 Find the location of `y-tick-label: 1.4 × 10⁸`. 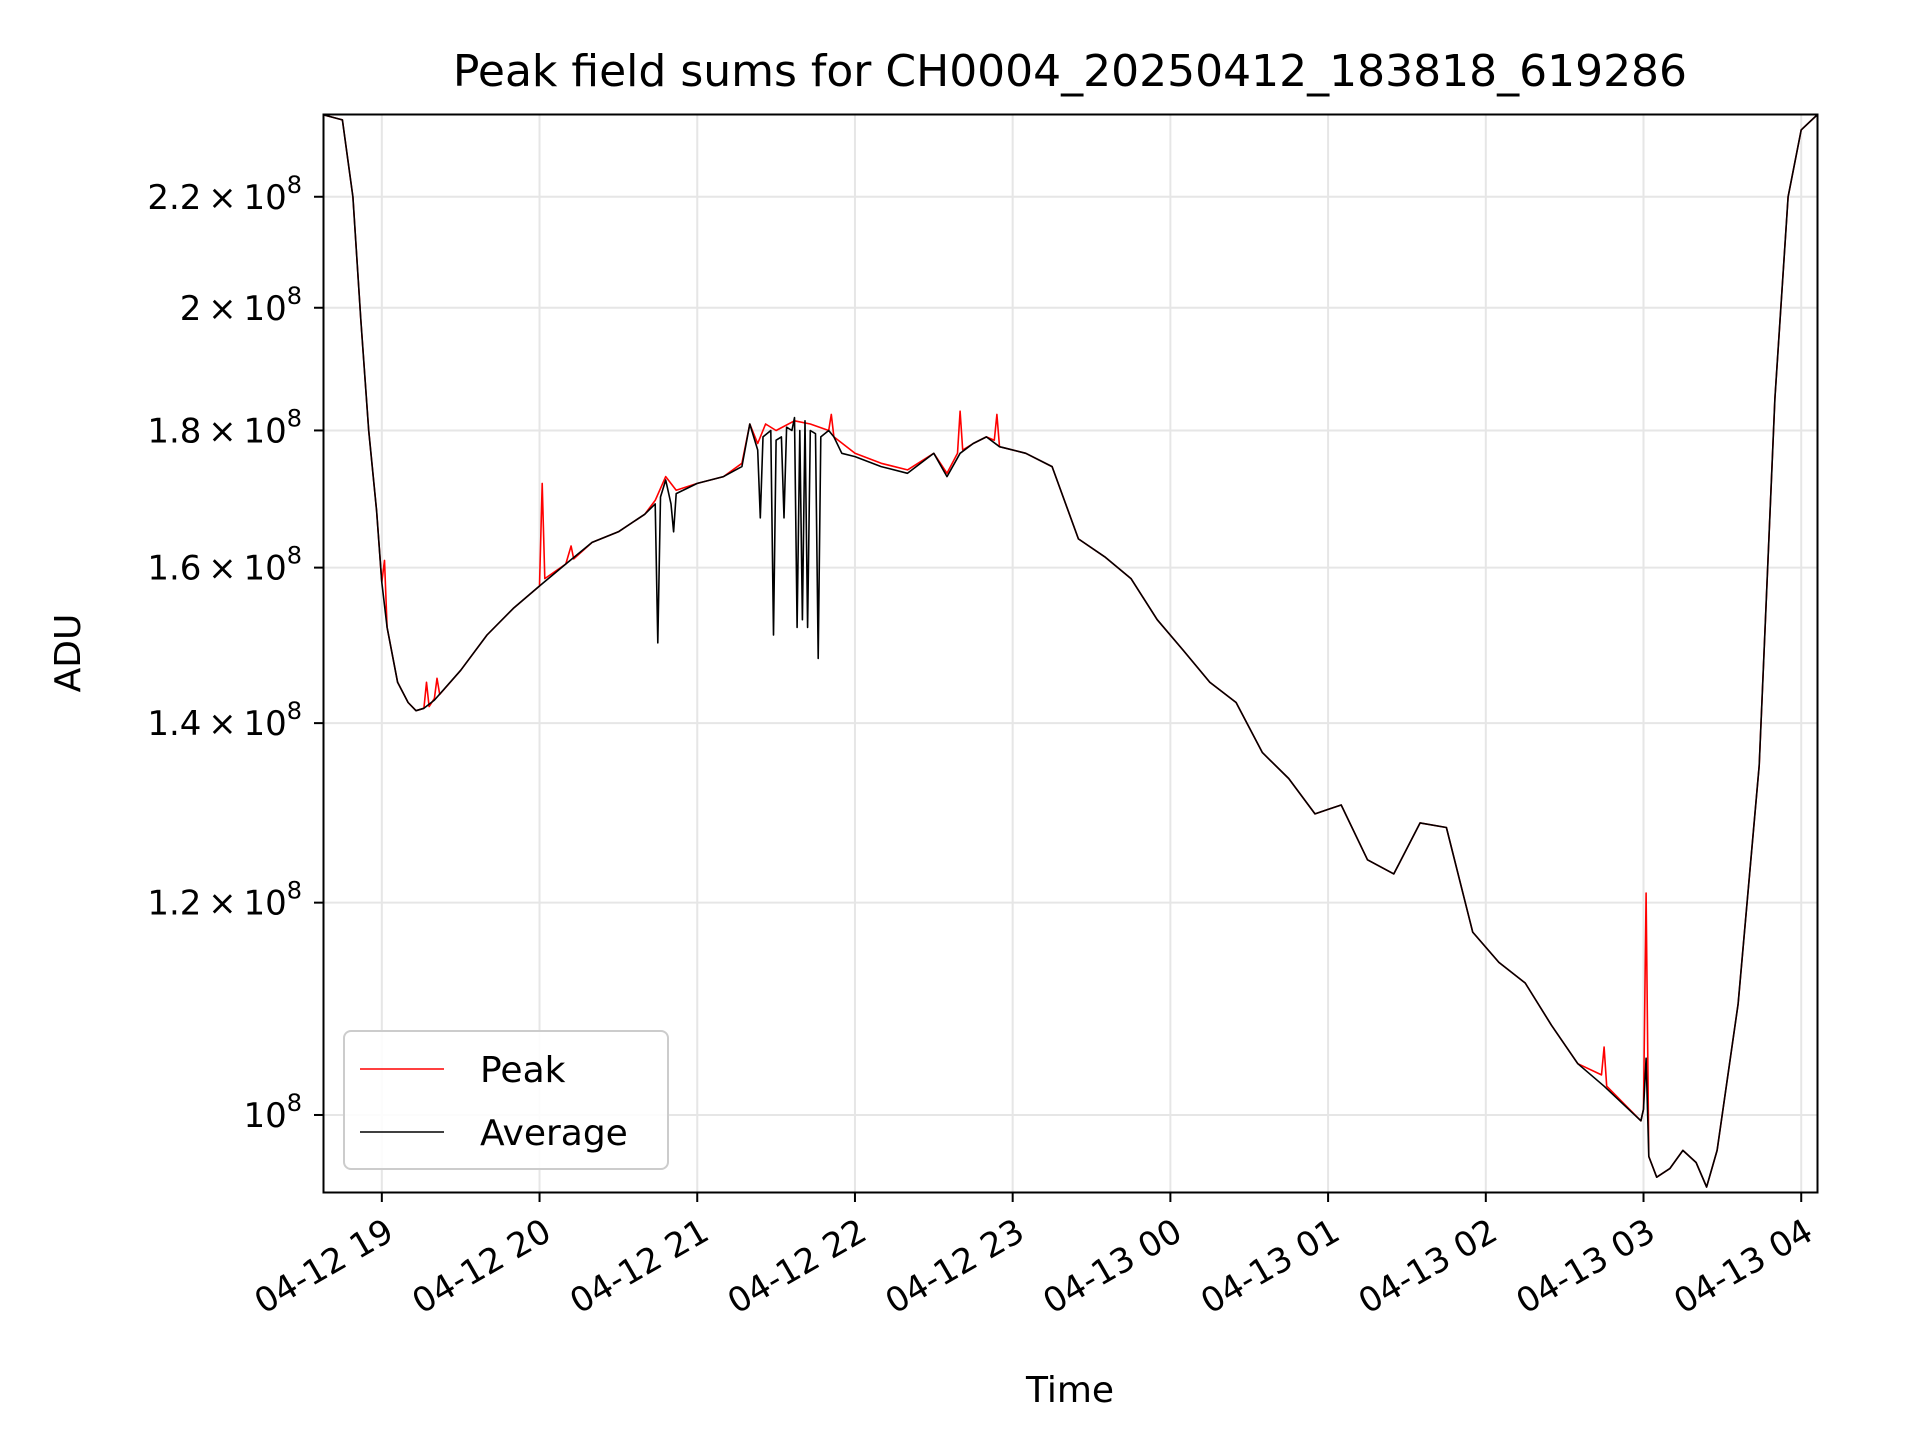

y-tick-label: 1.4 × 10⁸ is located at coordinates (224, 720).